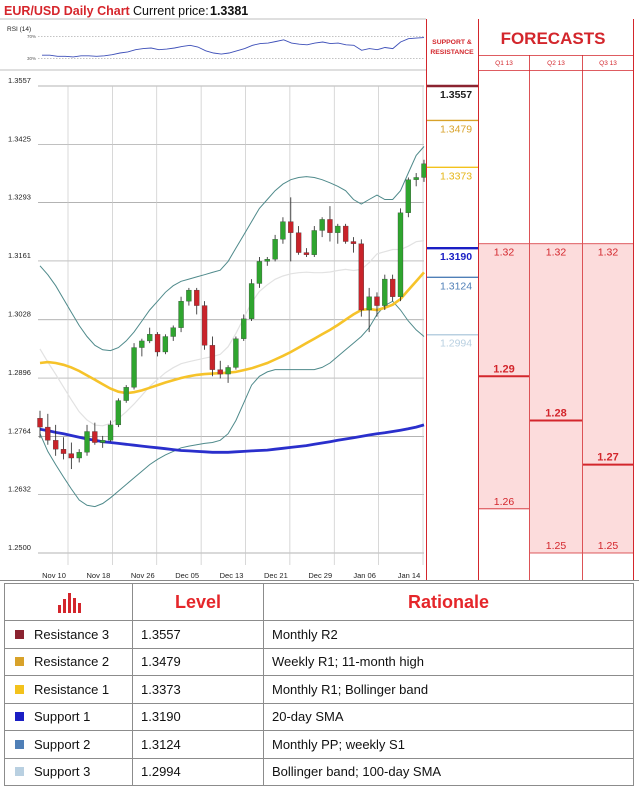  Describe the element at coordinates (456, 344) in the screenshot. I see `sr-level-value: 1.2994` at that location.